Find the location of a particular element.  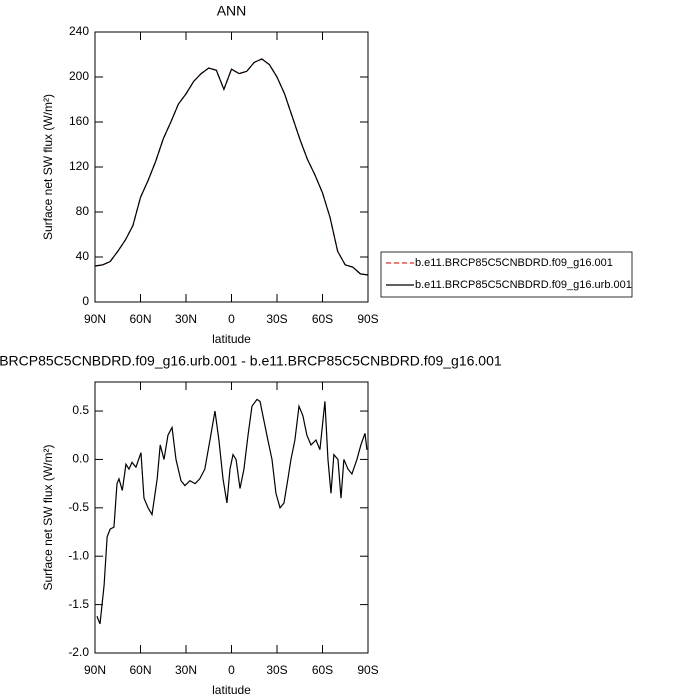

y-tick-label: -2.0 is located at coordinates (78, 652).